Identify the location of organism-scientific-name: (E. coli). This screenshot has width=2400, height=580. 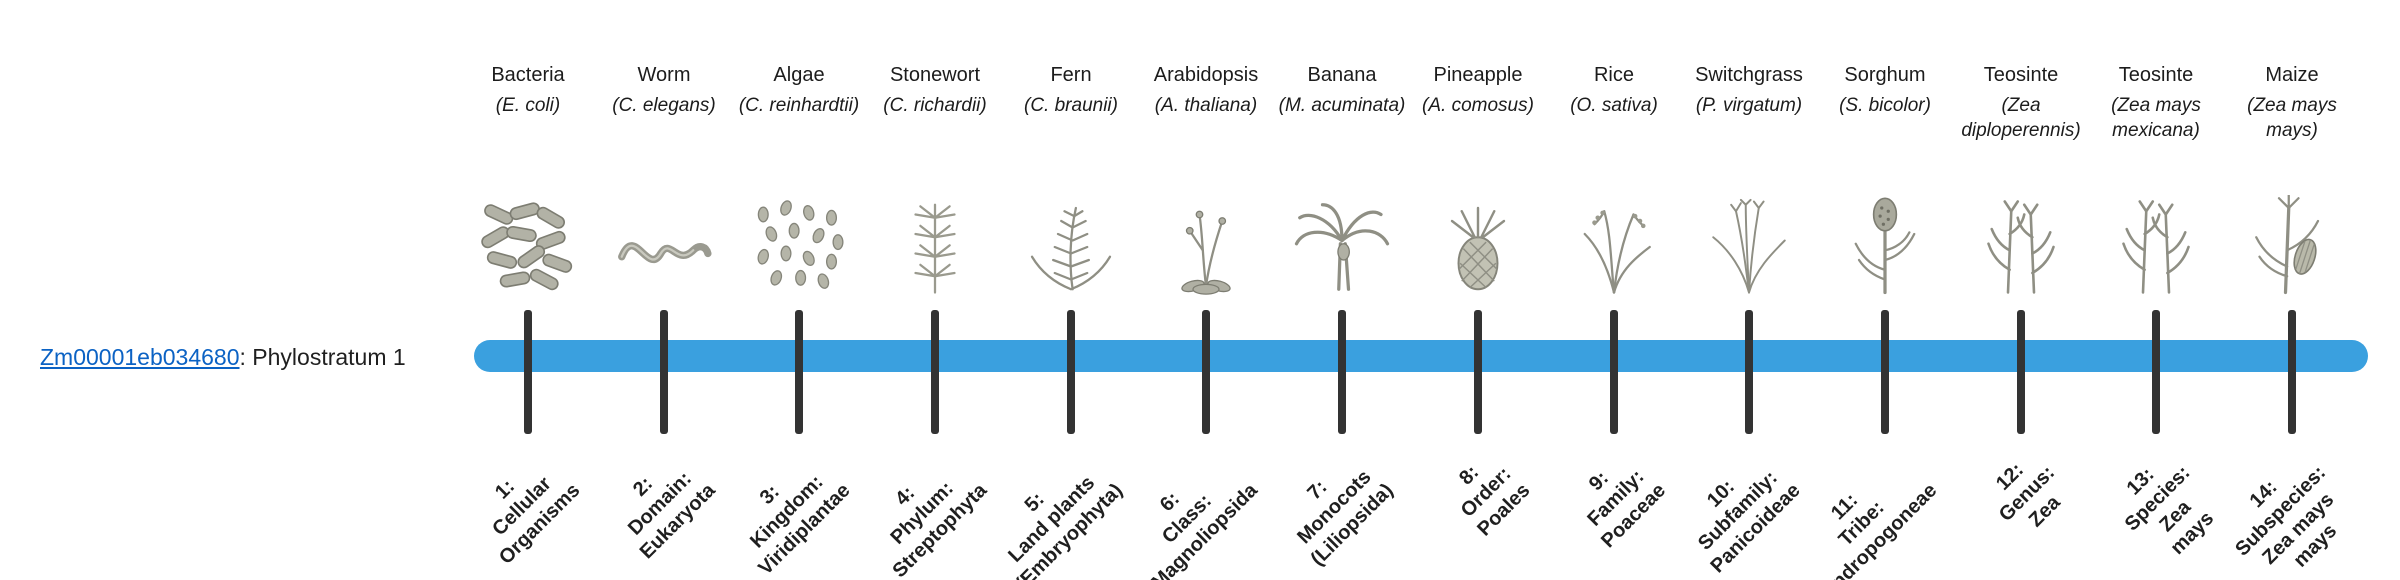
(528, 105).